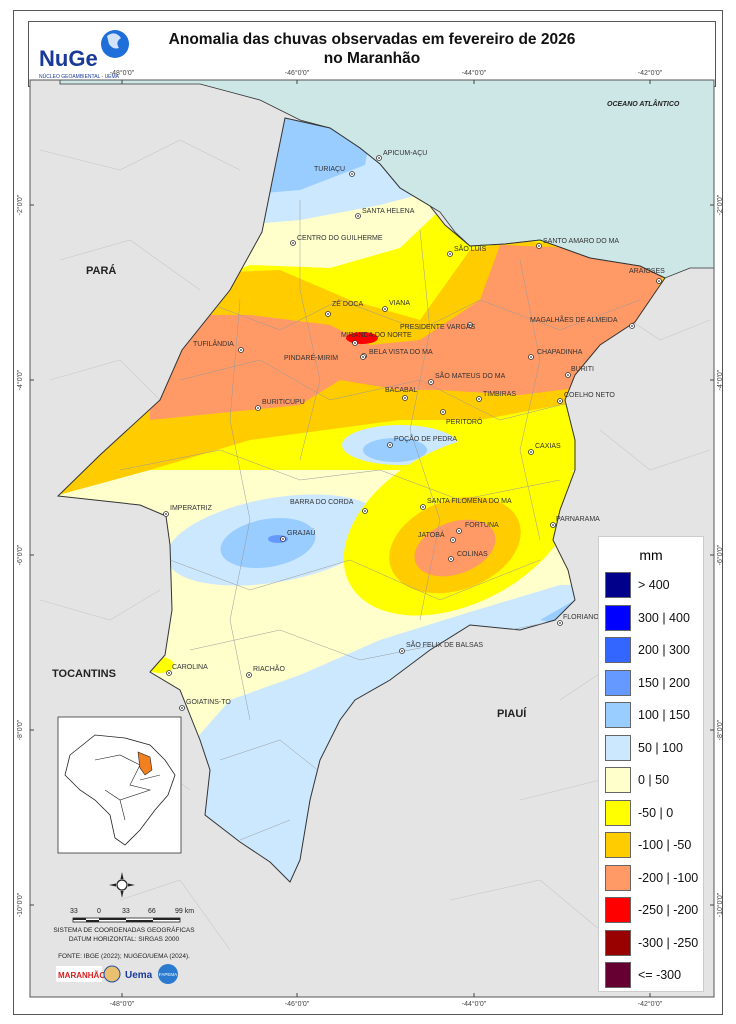 This screenshot has height=1024, width=736. Describe the element at coordinates (191, 508) in the screenshot. I see `city-label: IMPERATRIZ` at that location.